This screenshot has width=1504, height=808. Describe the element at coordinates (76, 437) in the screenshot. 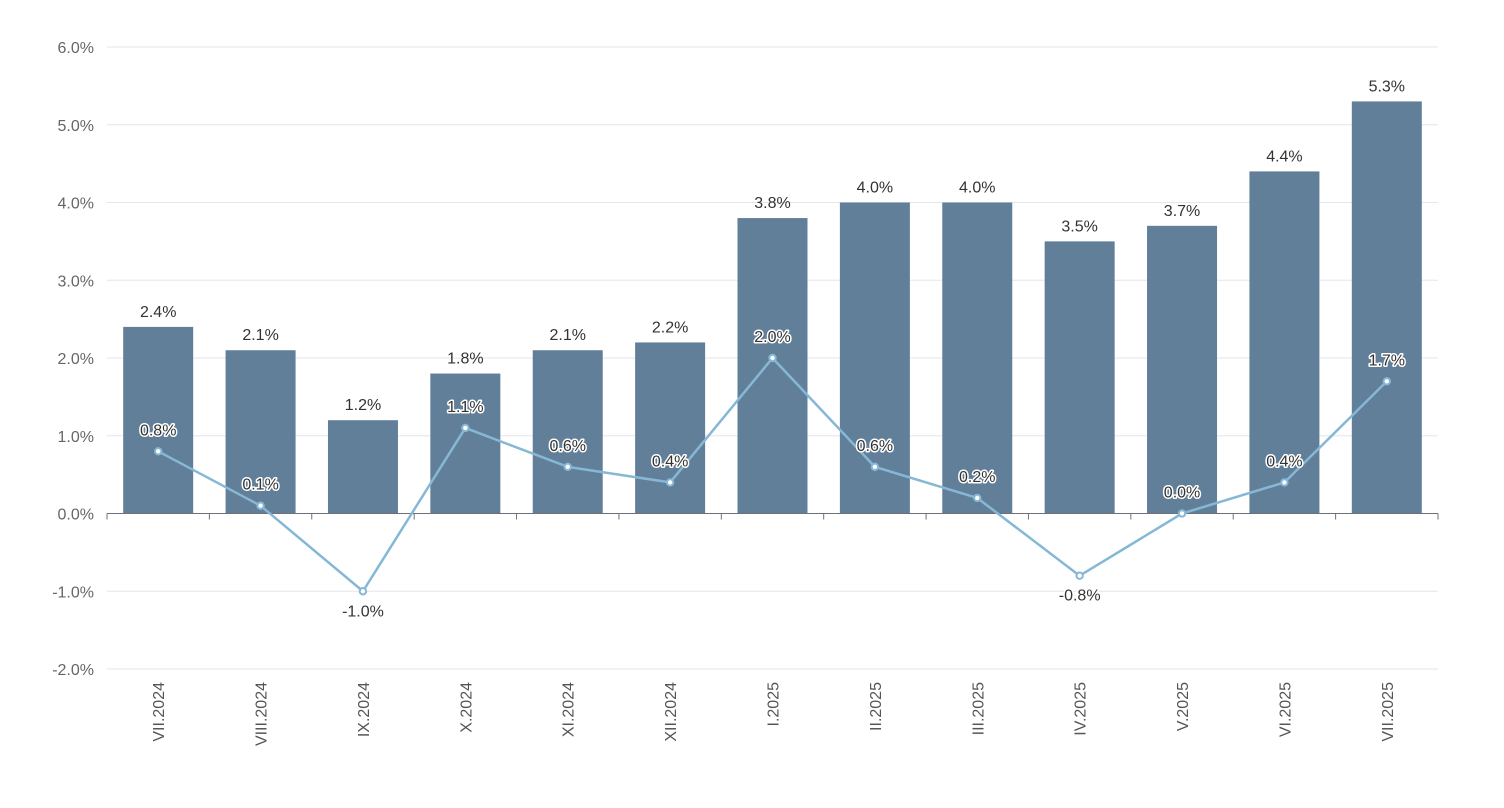

I see `y-tick-label: 1.0%` at that location.